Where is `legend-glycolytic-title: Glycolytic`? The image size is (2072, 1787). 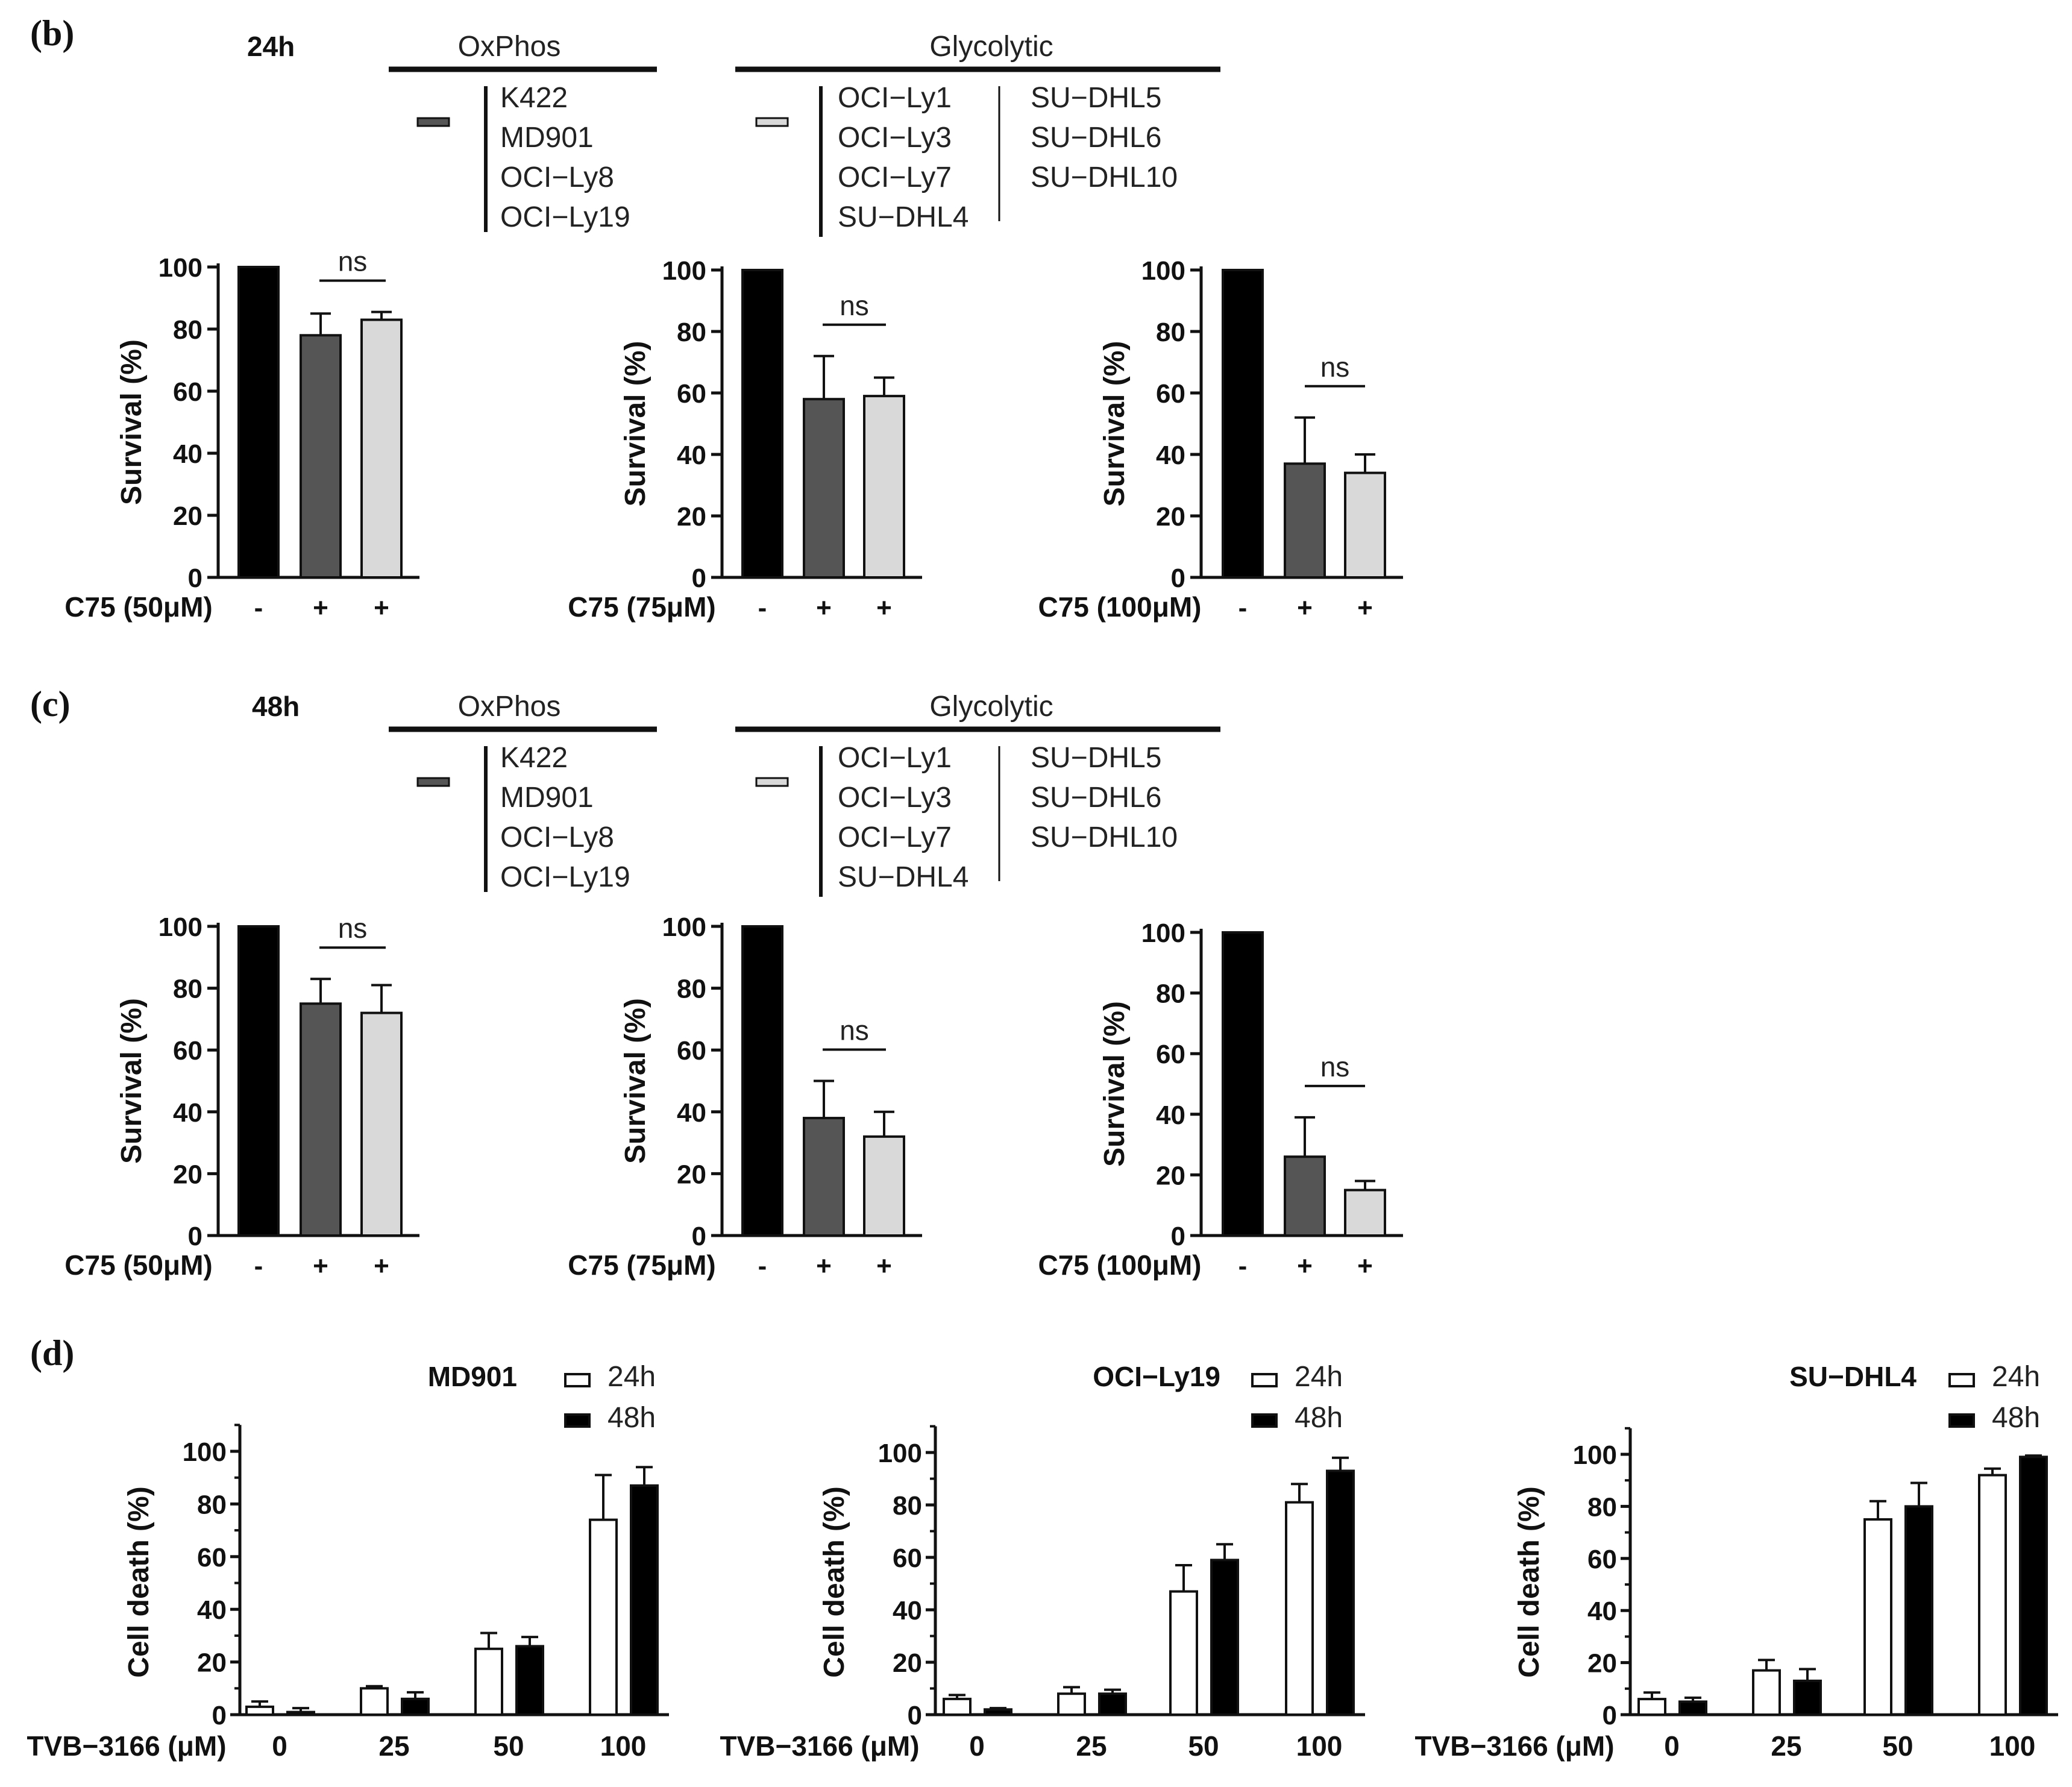 legend-glycolytic-title: Glycolytic is located at coordinates (991, 707).